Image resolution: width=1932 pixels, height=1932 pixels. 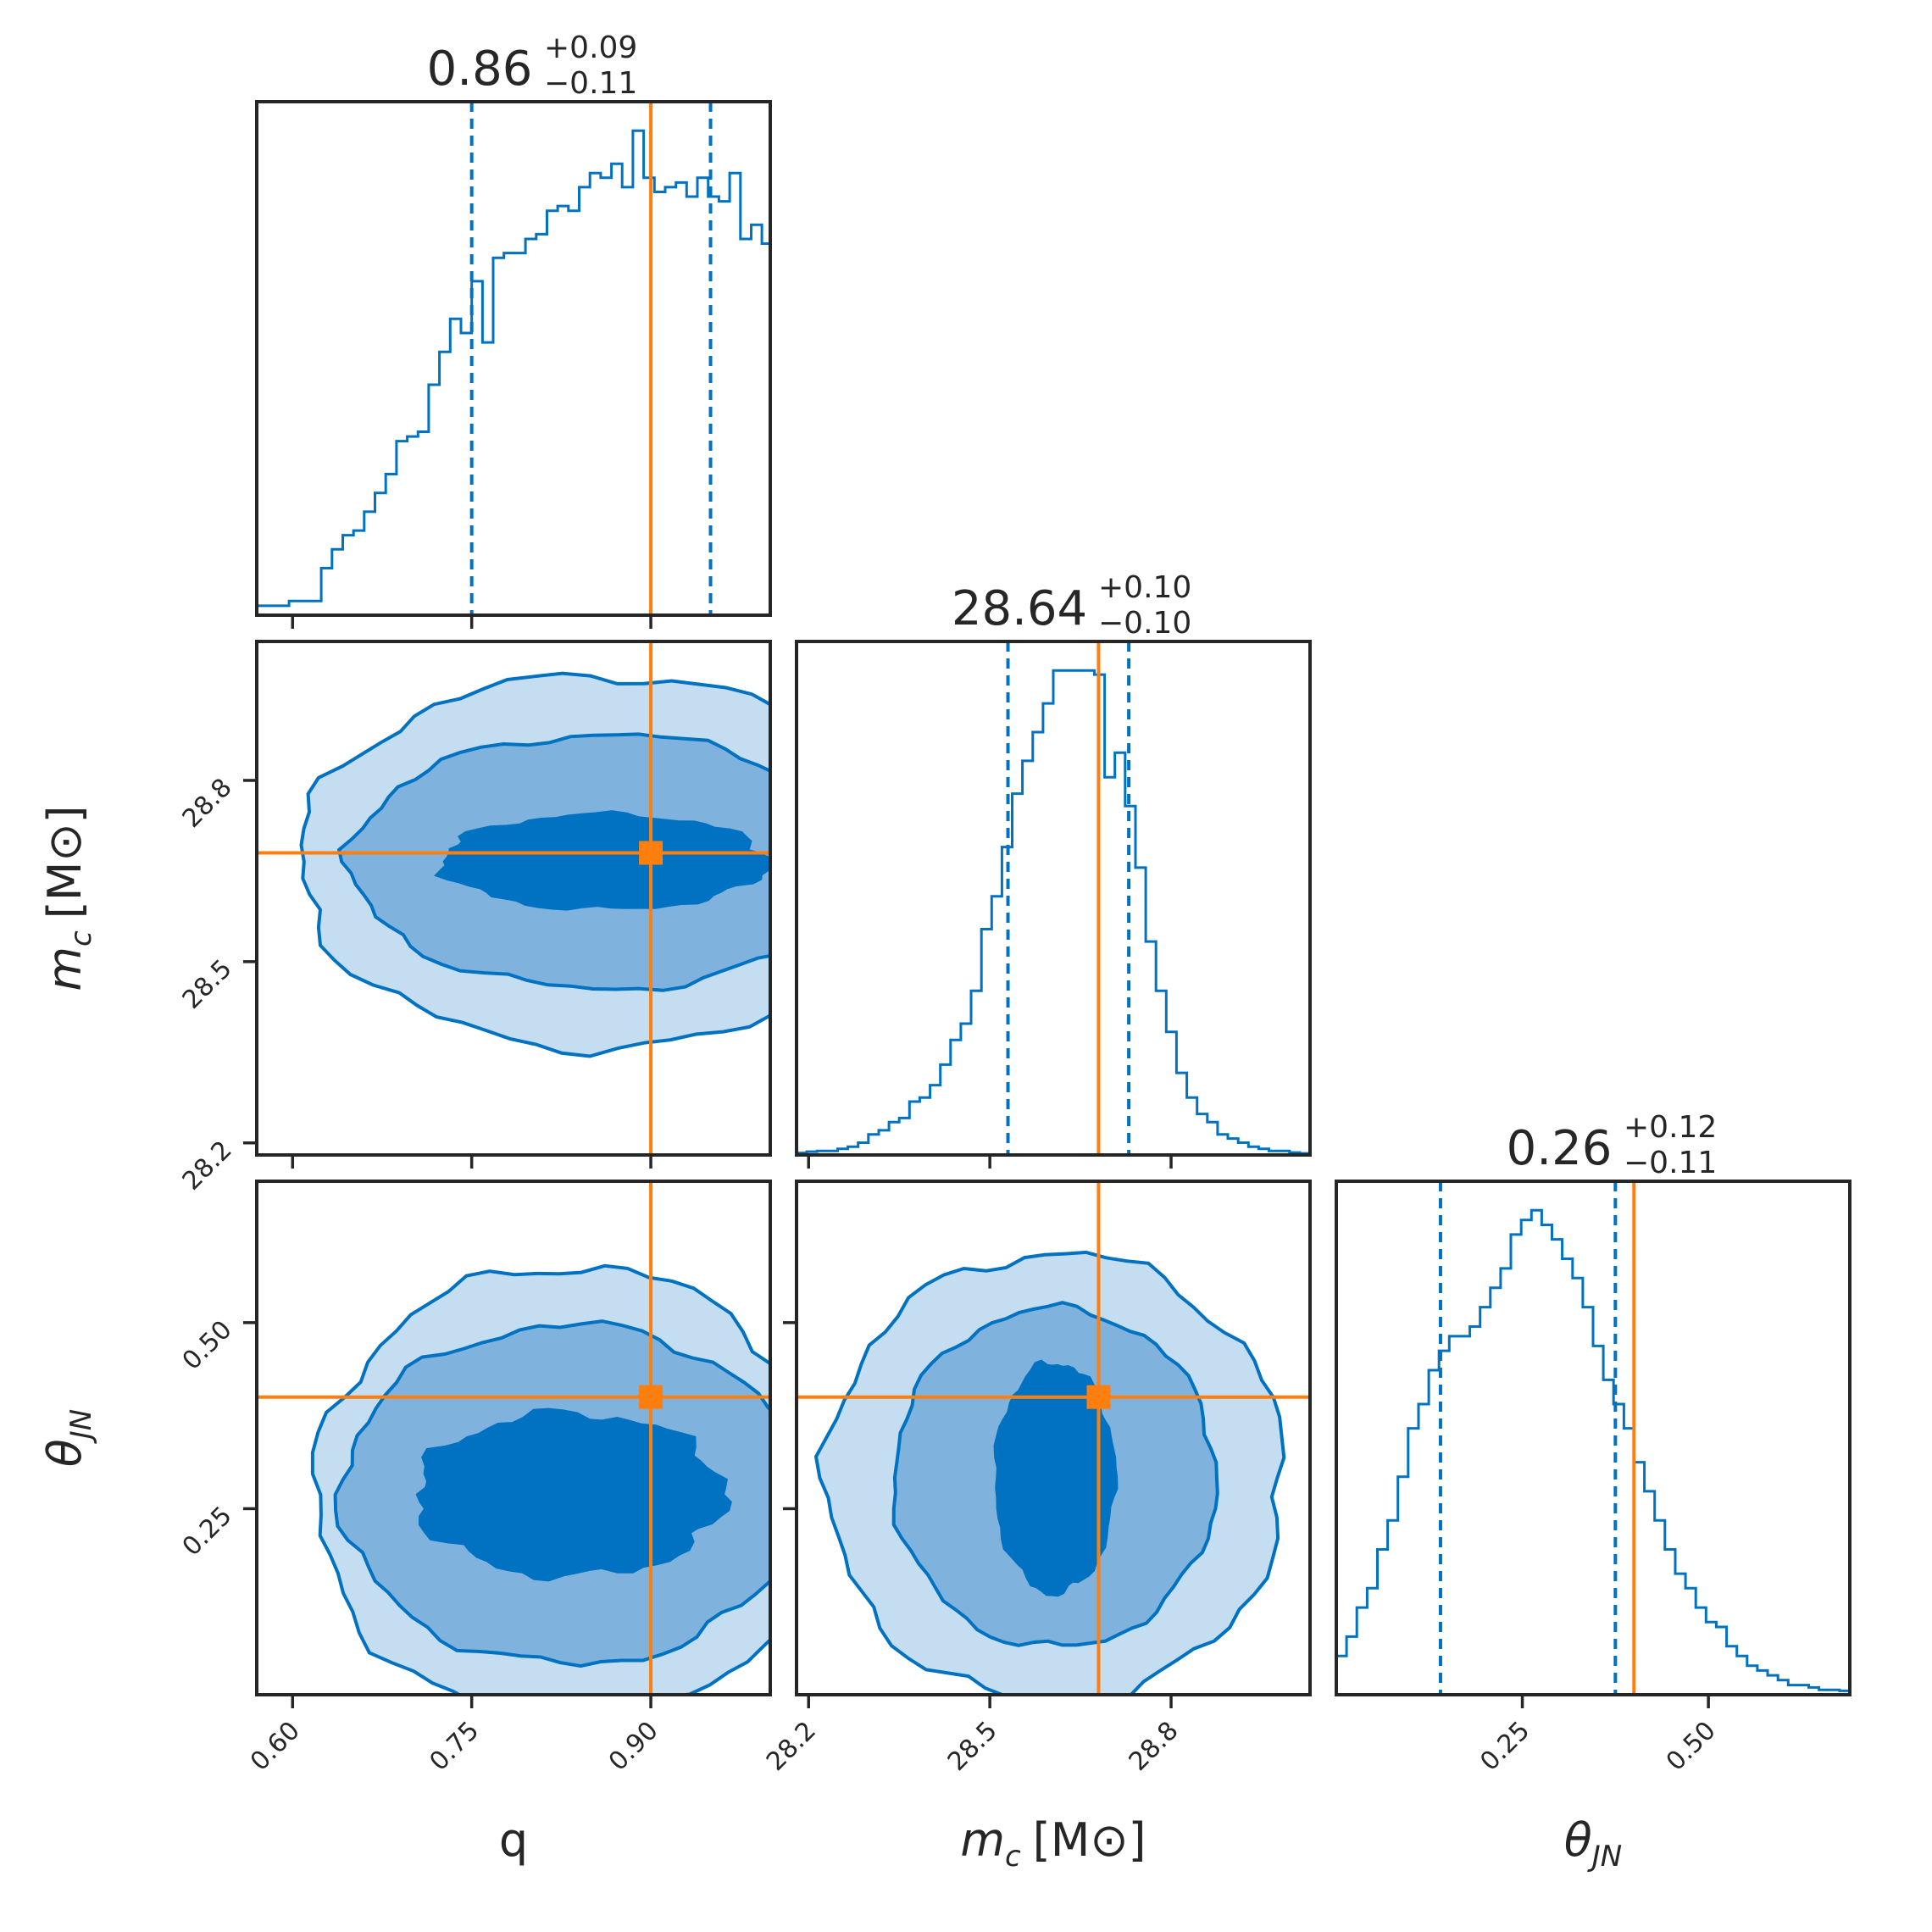 I want to click on panel-title-plus: +0.12, so click(x=1670, y=1127).